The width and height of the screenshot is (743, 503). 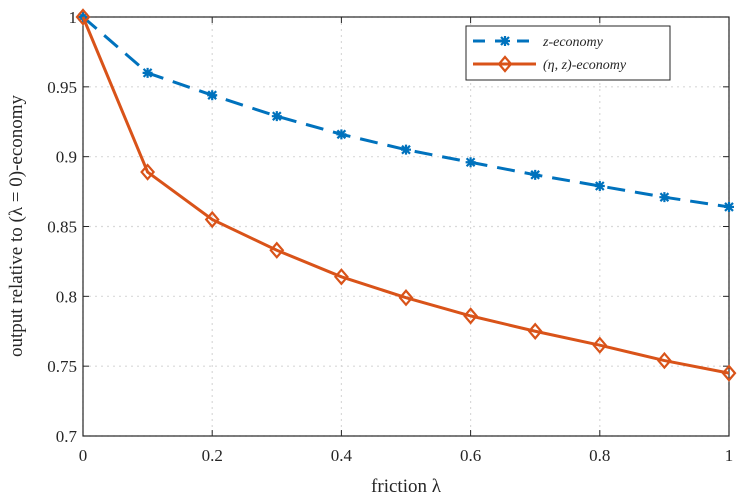 I want to click on y-axis-label: output relative to (λ = 0)-economy, so click(x=16, y=225).